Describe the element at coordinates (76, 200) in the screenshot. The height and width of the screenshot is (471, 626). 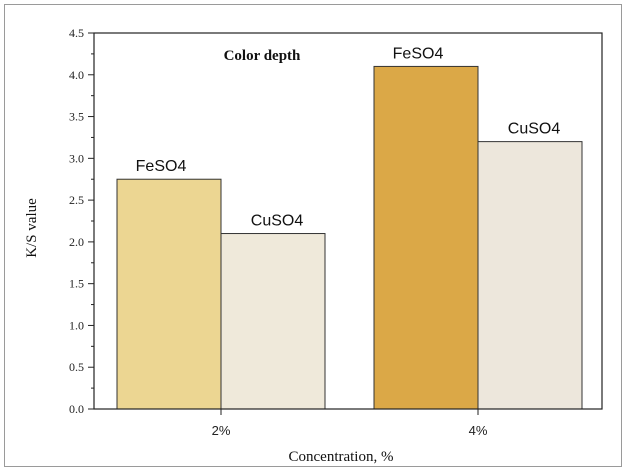
I see `y-tick-label: 2.5` at that location.